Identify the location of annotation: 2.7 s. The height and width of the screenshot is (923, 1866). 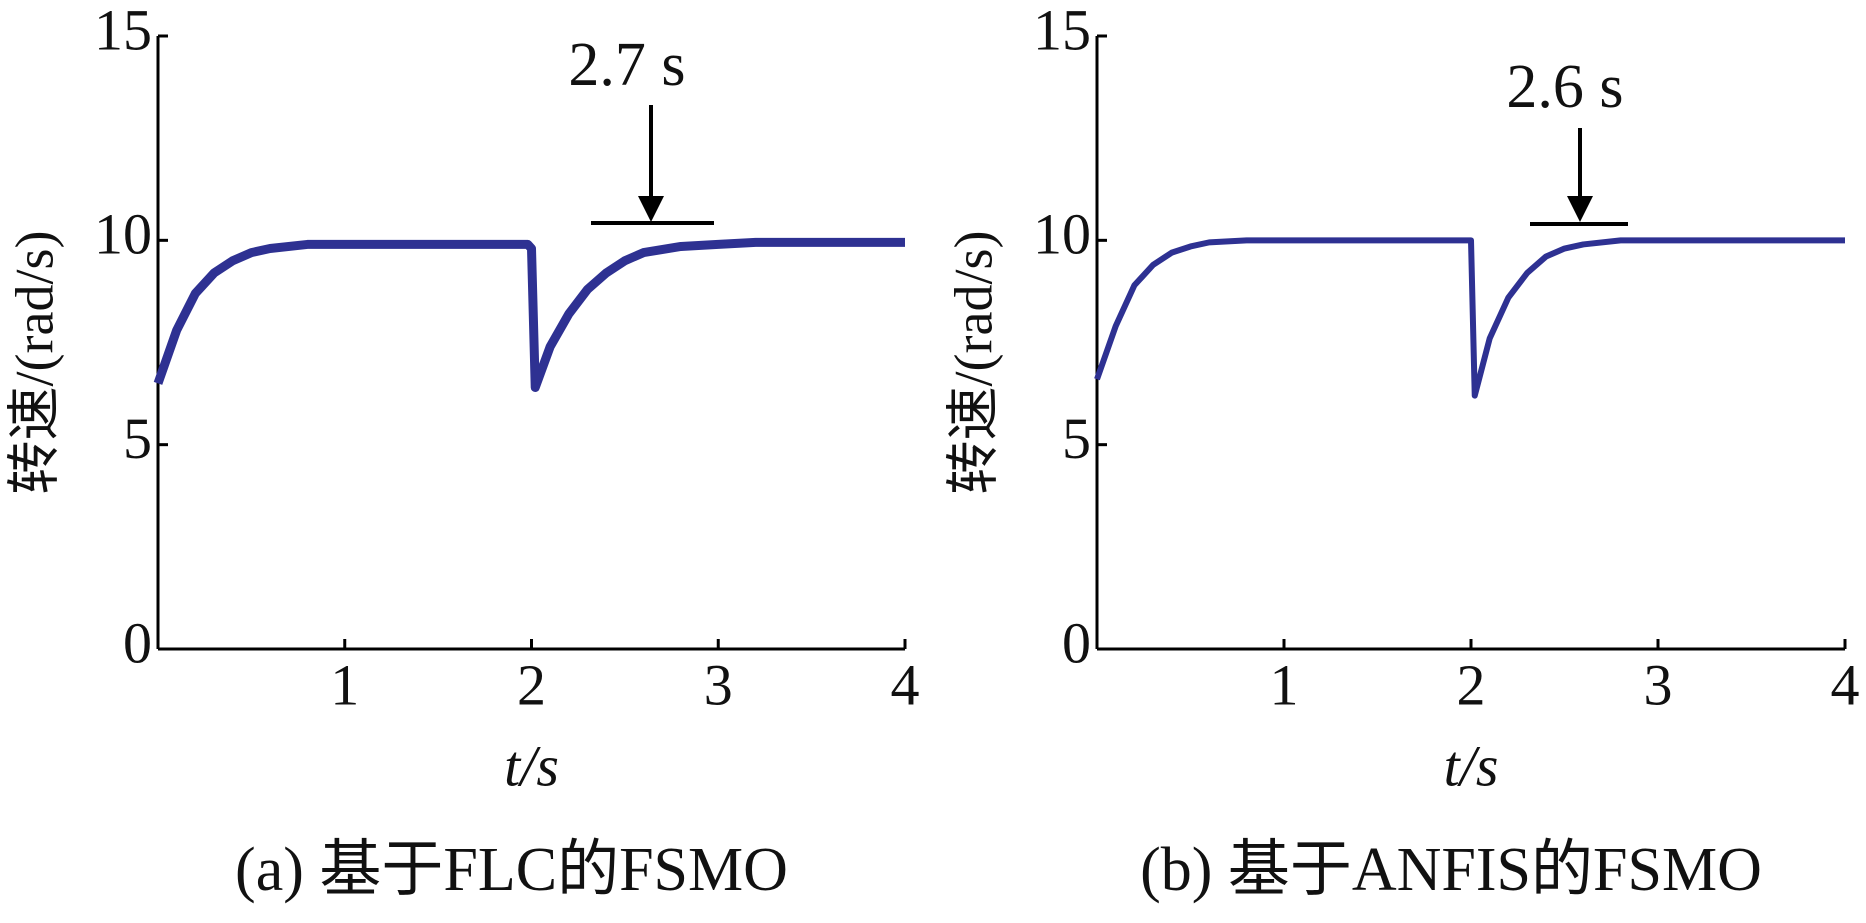
(626, 65).